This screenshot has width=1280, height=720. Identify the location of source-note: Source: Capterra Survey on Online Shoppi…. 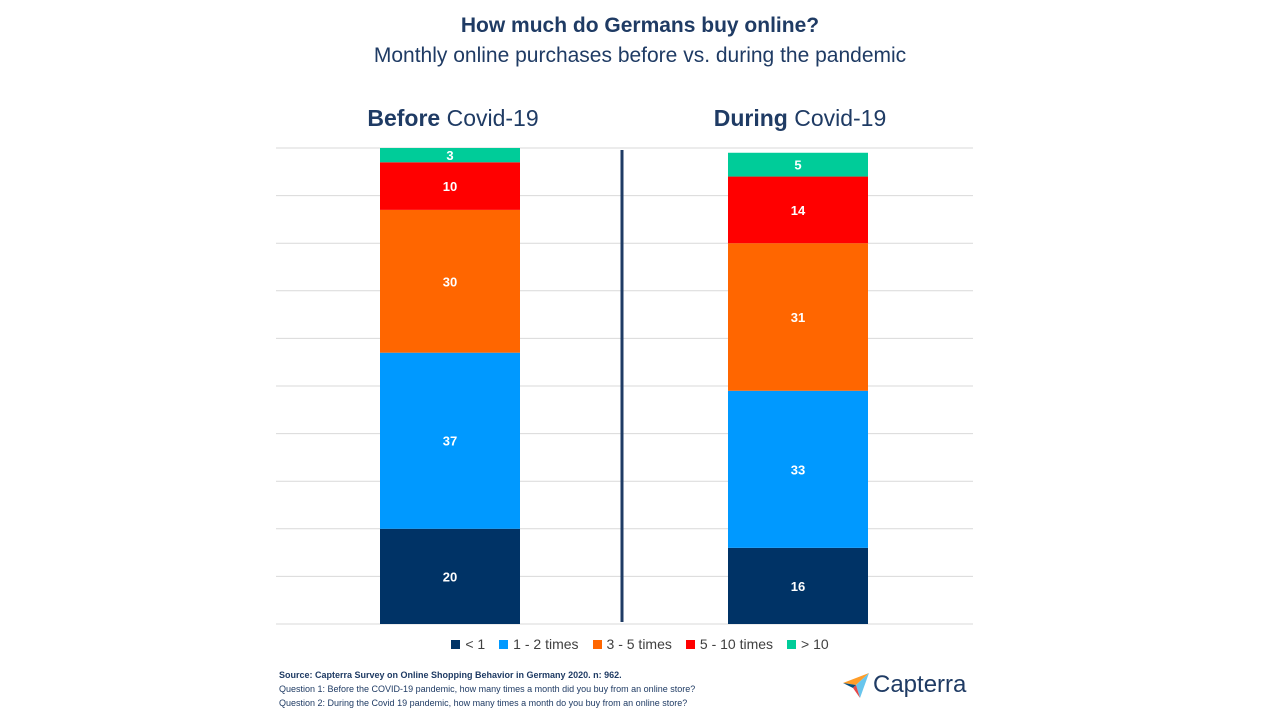
(487, 689).